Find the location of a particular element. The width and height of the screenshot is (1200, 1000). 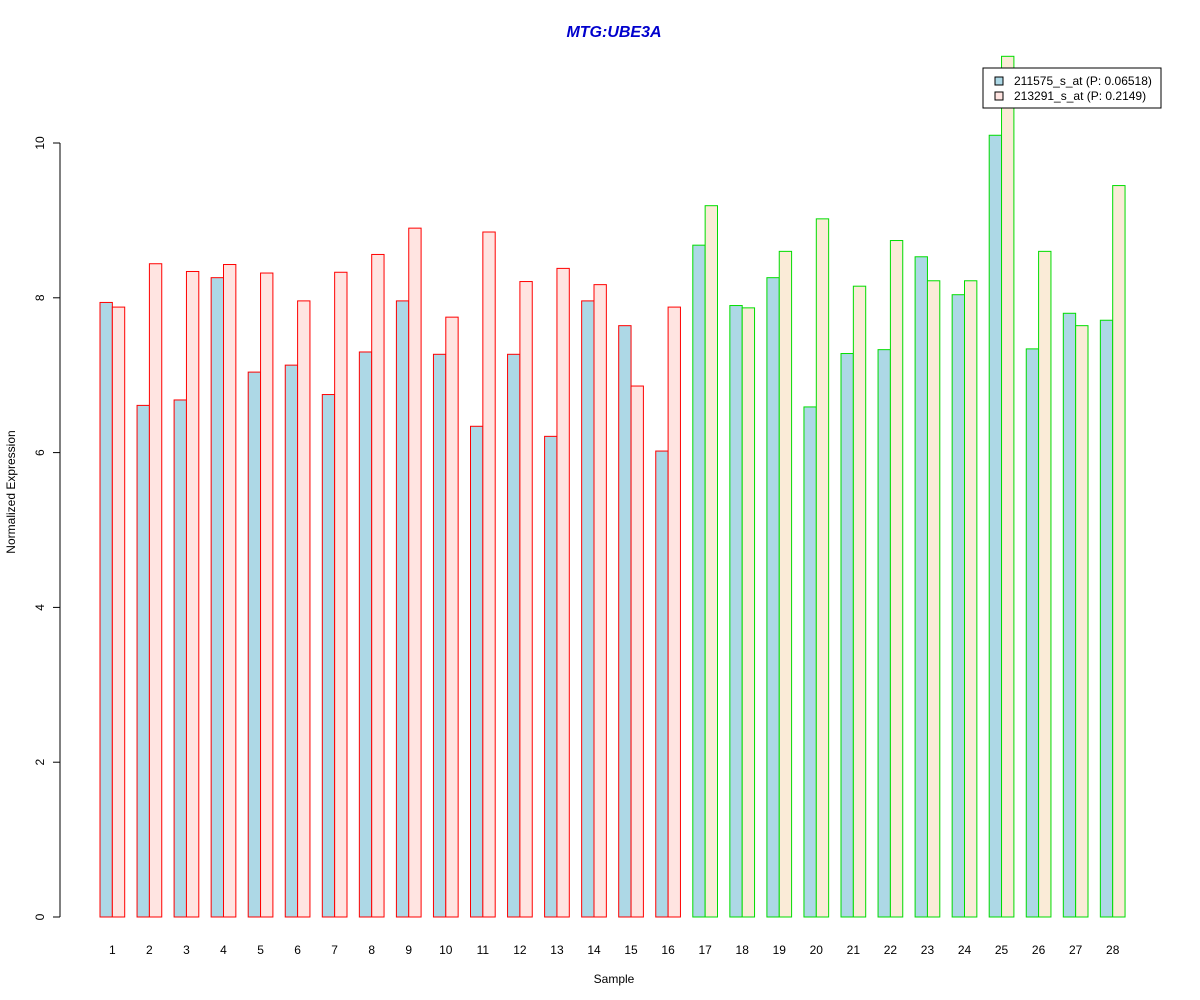

y-tick-label: 4 is located at coordinates (40, 607).